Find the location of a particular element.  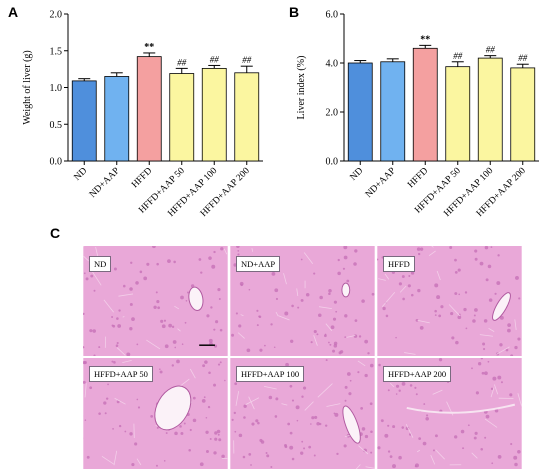

significance-label: ## is located at coordinates (458, 56).